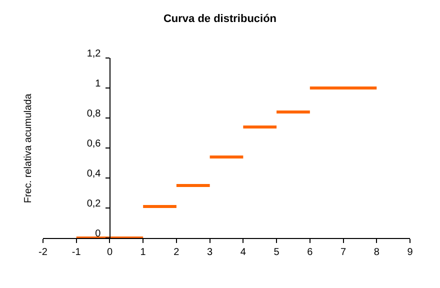 This screenshot has width=440, height=288. What do you see at coordinates (94, 54) in the screenshot?
I see `y-tick-label: 1,2` at bounding box center [94, 54].